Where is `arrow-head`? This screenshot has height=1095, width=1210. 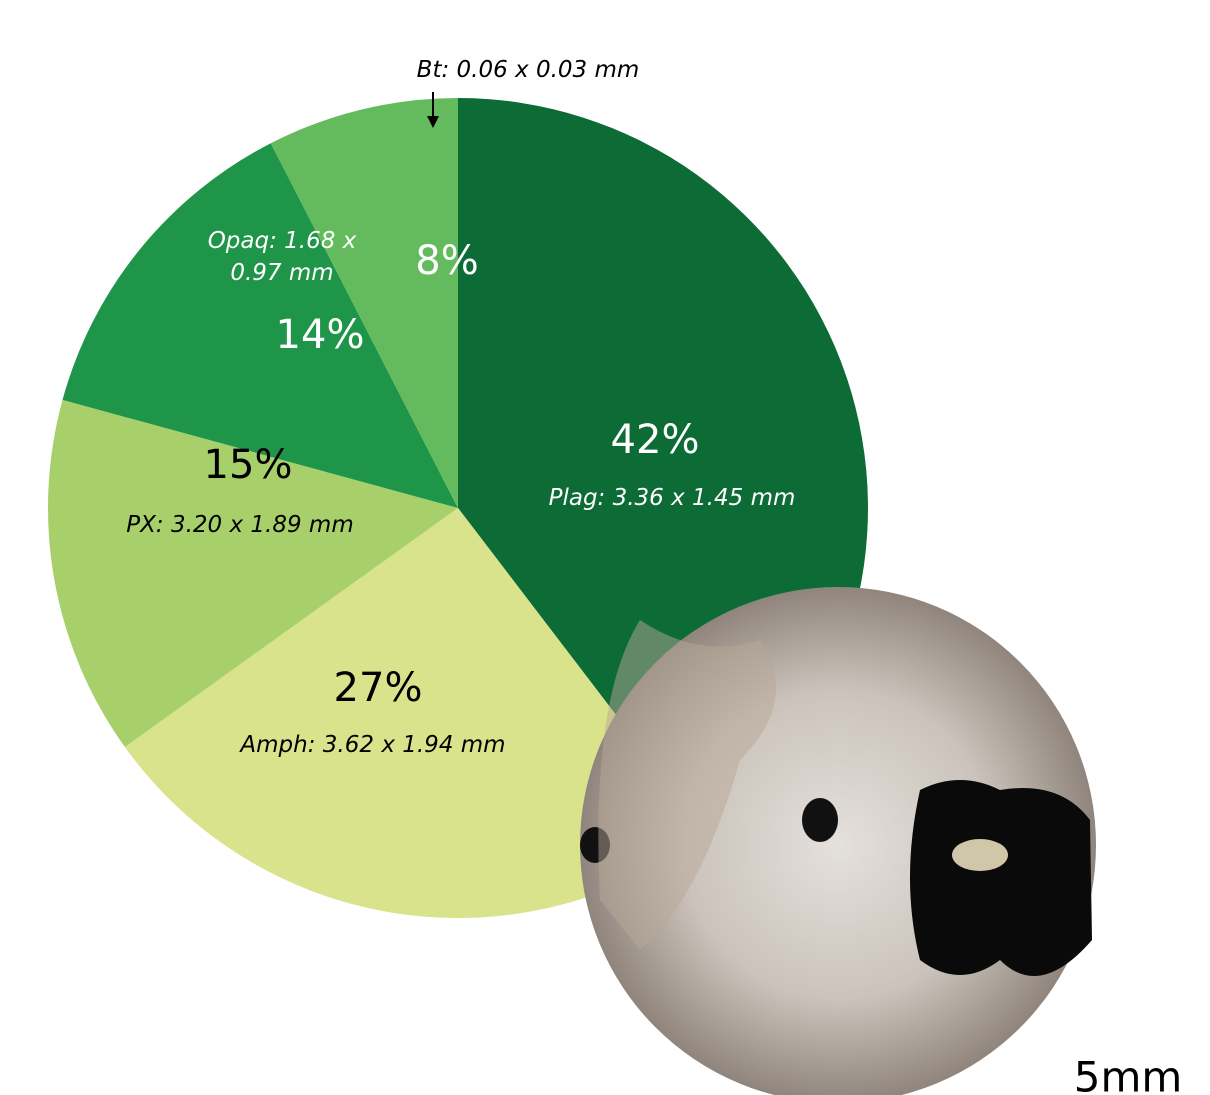 arrow-head is located at coordinates (433, 122).